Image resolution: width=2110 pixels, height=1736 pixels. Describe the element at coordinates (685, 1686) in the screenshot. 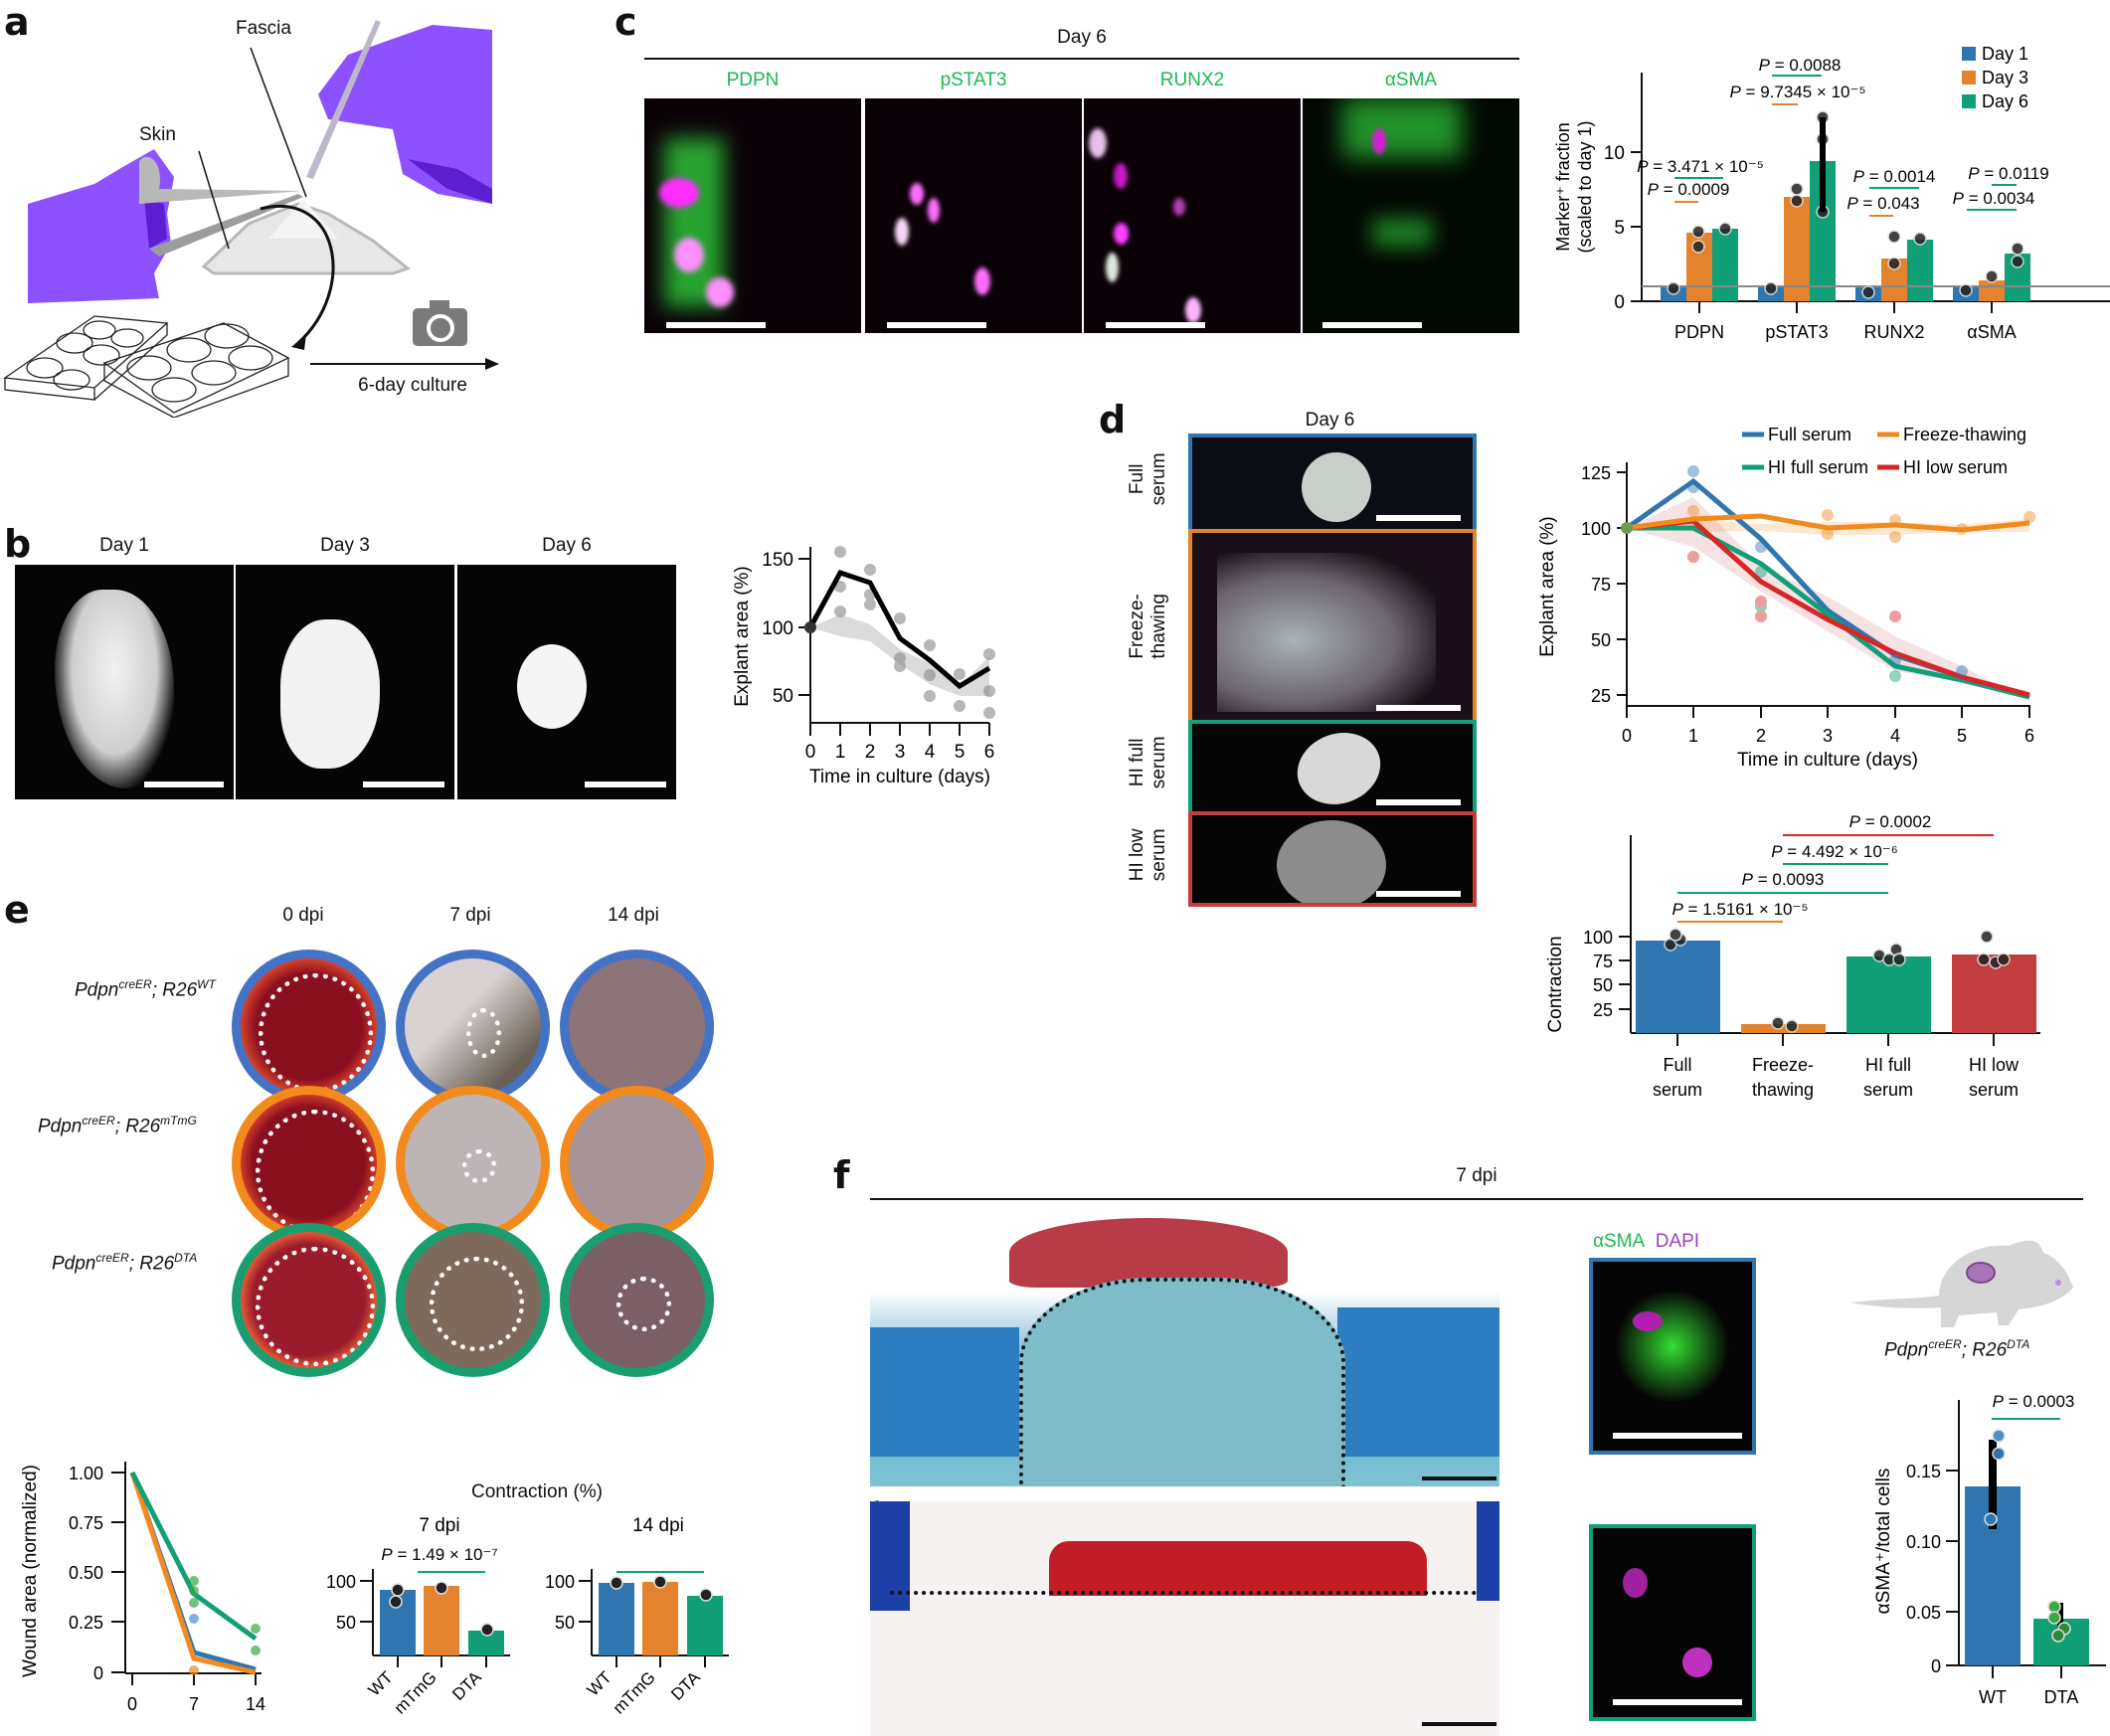

I see `svg-text: DTA` at that location.